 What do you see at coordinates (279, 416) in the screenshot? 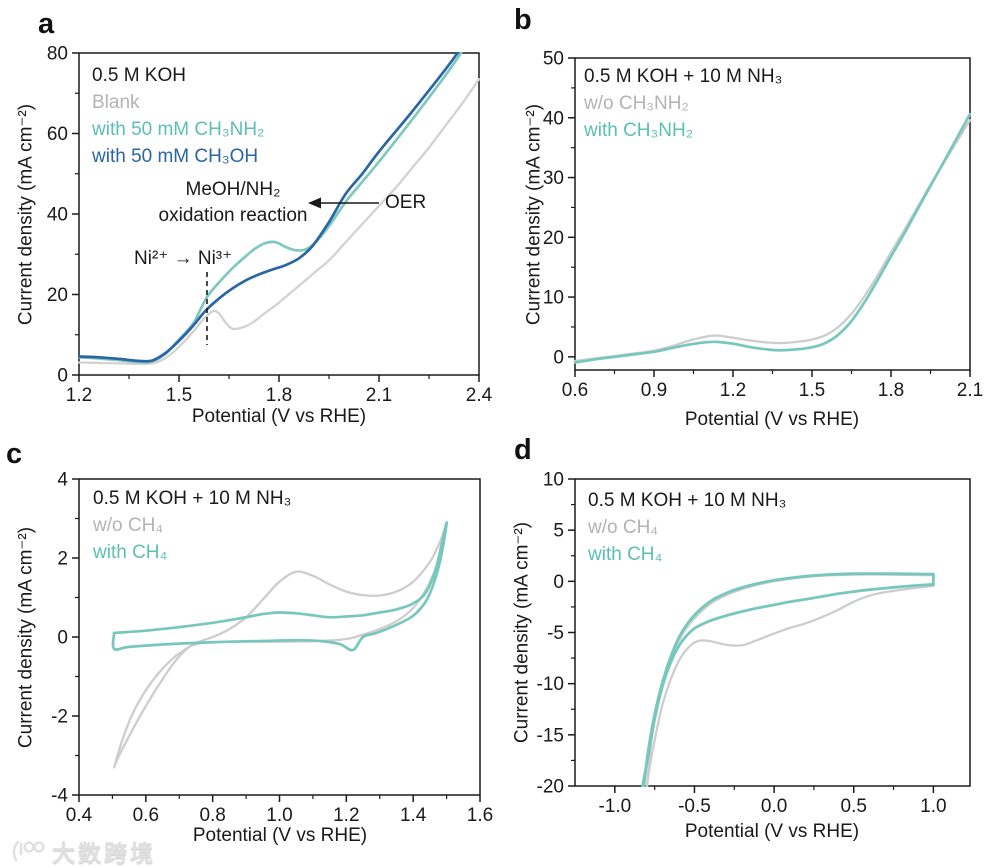
I see `panel-a-xlabel: Potential (V vs RHE)` at bounding box center [279, 416].